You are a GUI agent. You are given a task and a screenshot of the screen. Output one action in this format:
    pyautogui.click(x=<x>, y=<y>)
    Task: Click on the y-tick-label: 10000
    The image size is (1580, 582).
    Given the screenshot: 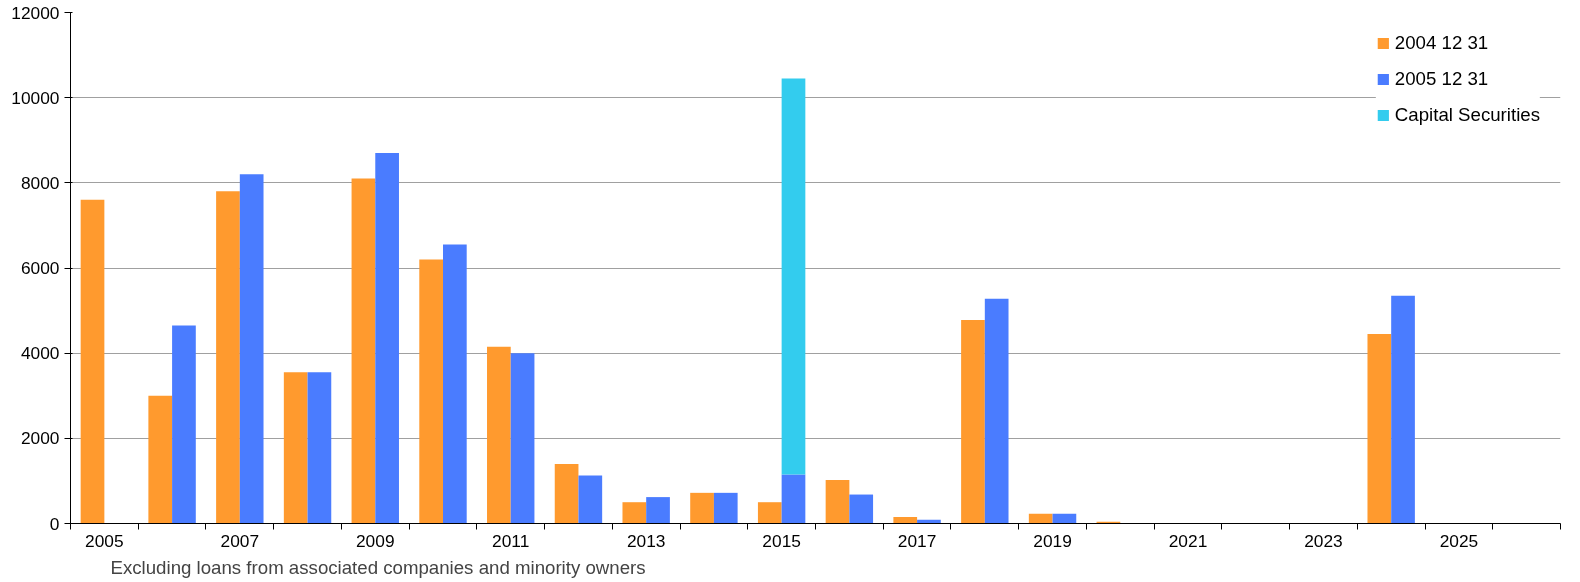 What is the action you would take?
    pyautogui.click(x=35, y=97)
    